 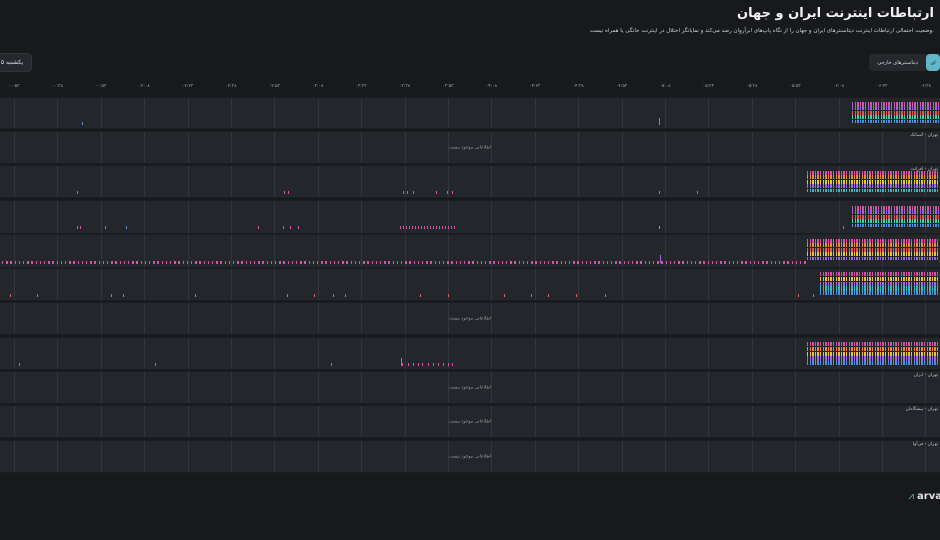 I want to click on tab-iran-datacenters: ای, so click(x=933, y=62).